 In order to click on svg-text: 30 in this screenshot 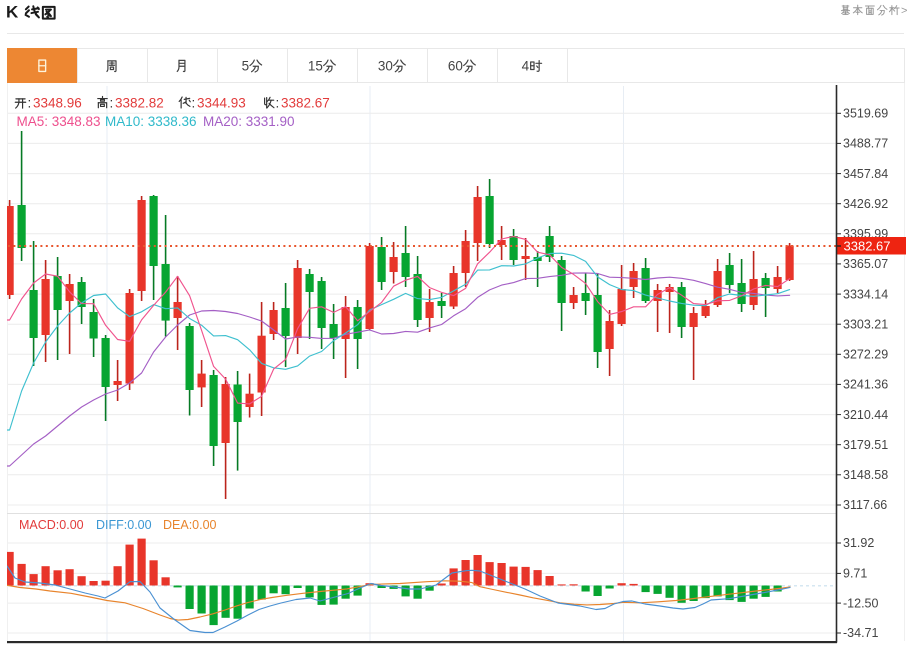, I will do `click(385, 66)`.